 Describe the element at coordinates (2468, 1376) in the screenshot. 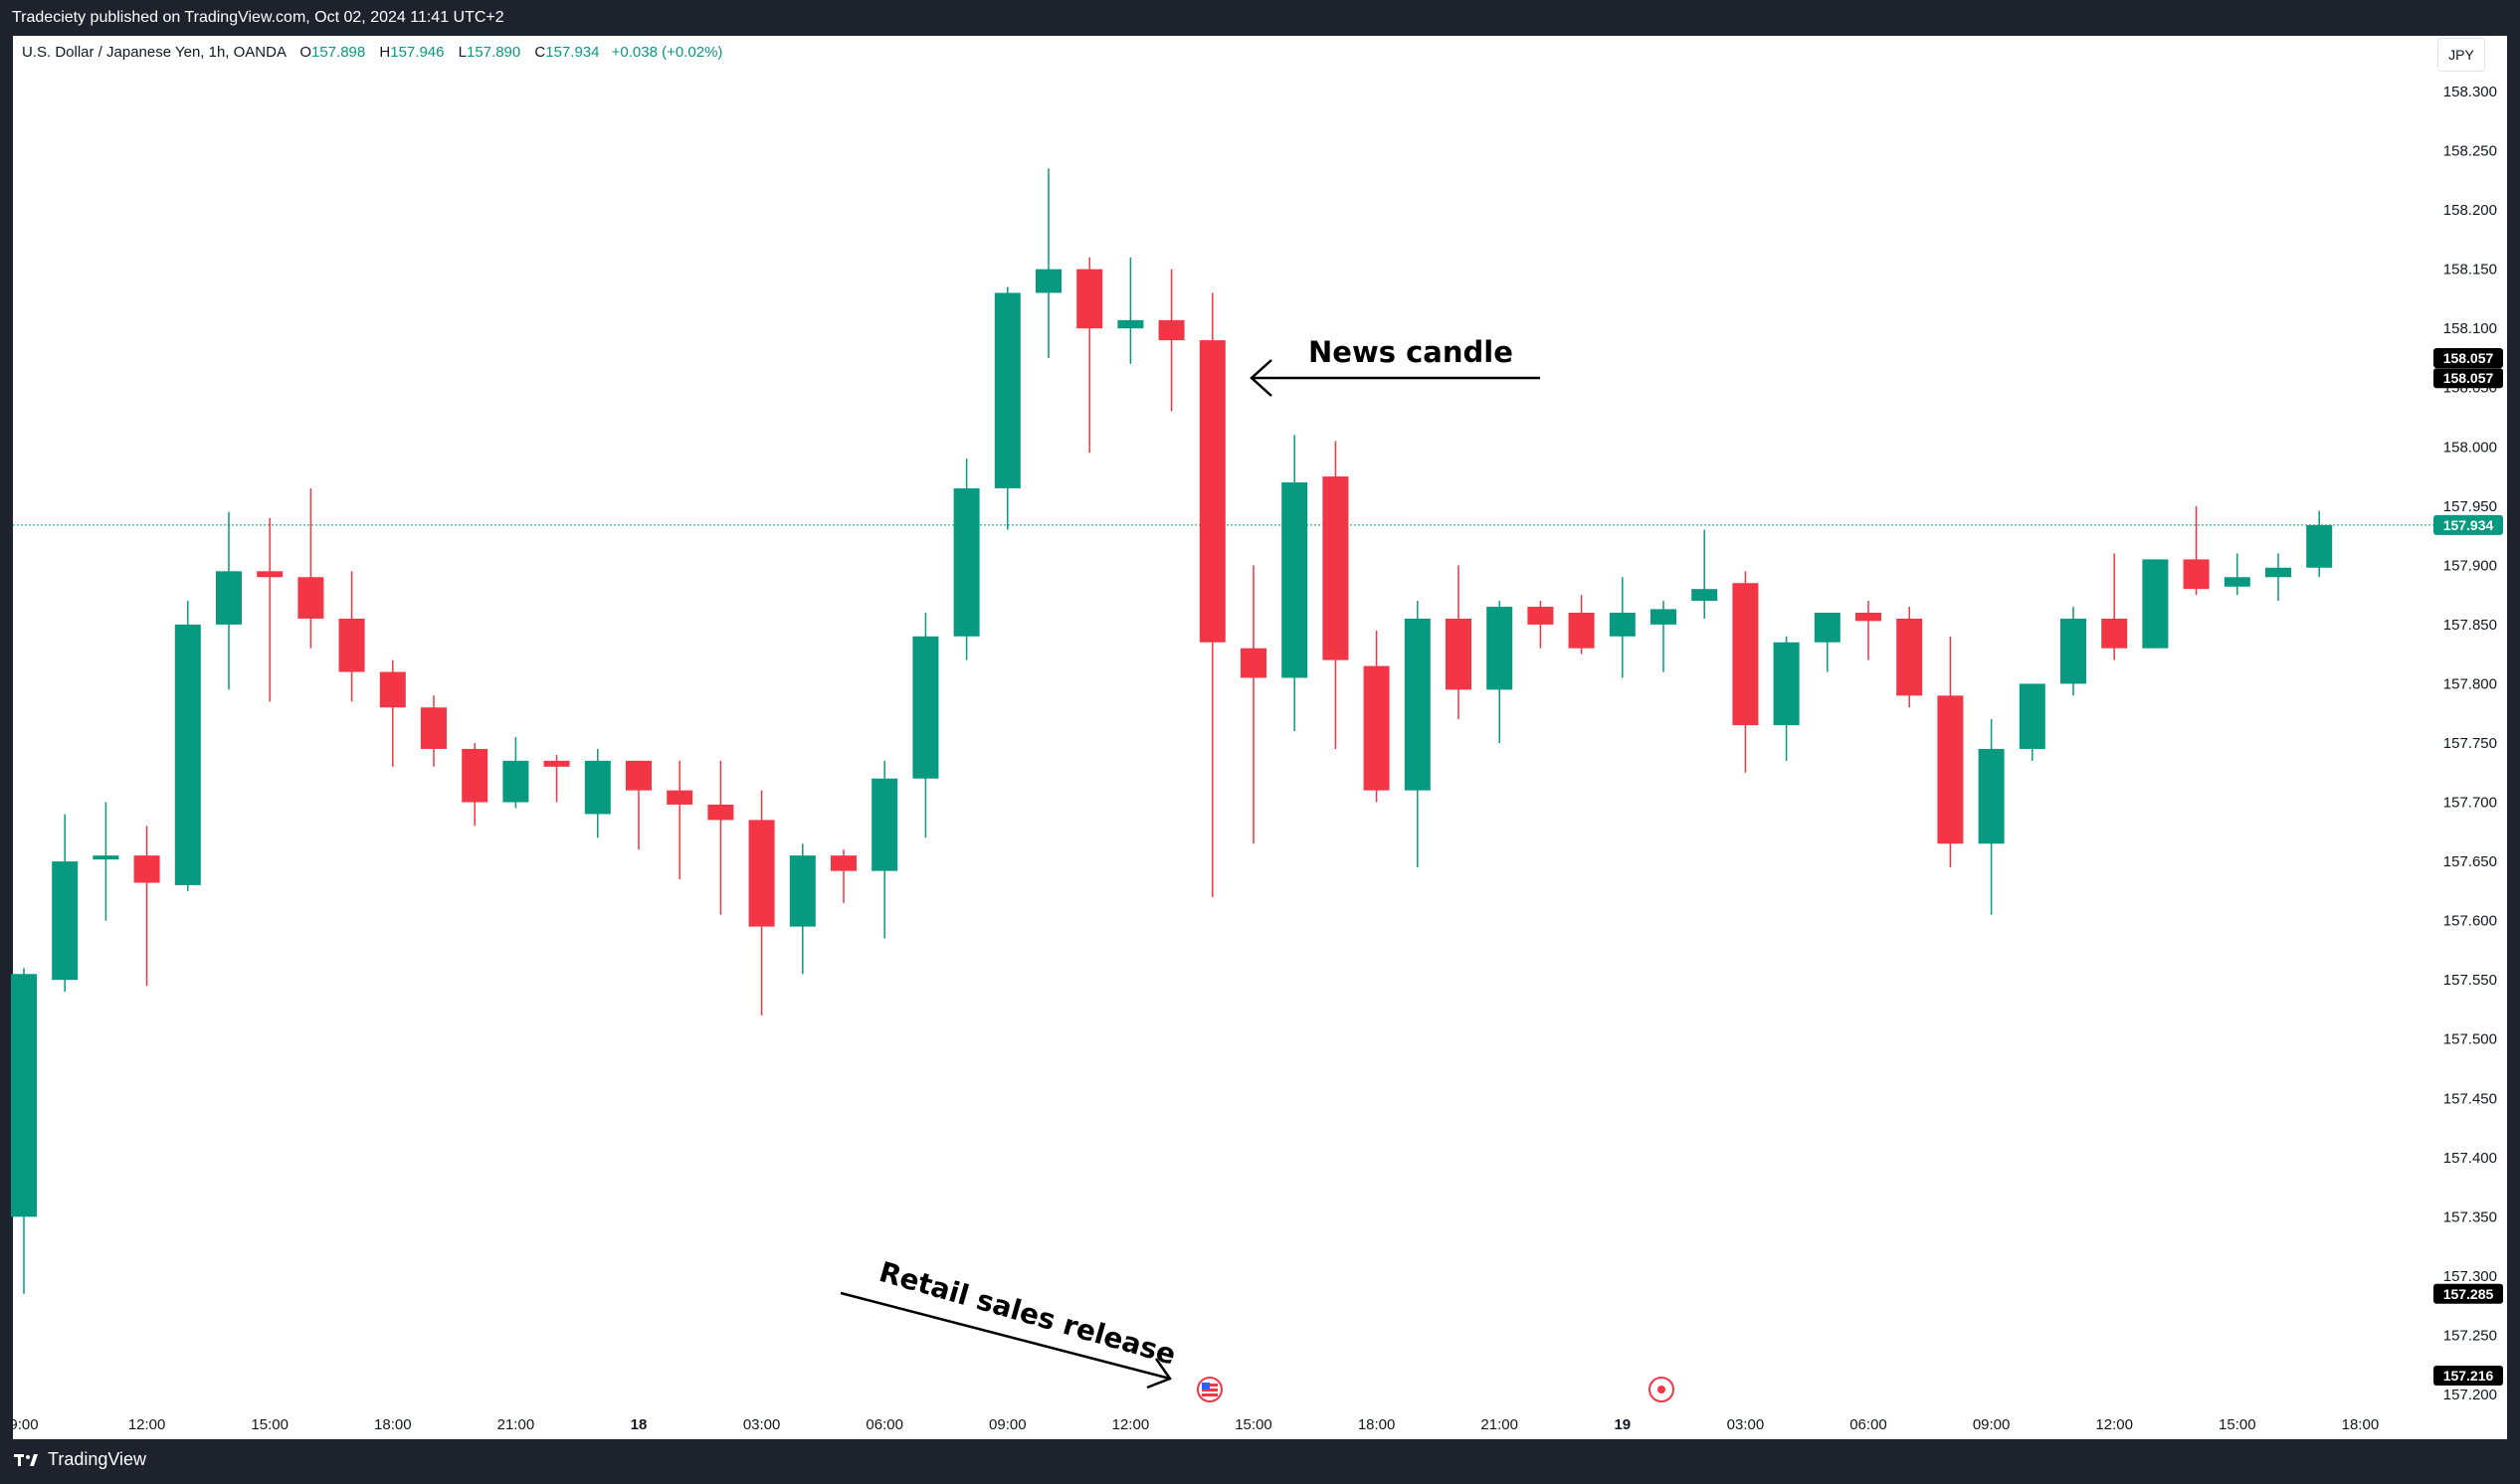

I see `price-badge-label: 157.216` at that location.